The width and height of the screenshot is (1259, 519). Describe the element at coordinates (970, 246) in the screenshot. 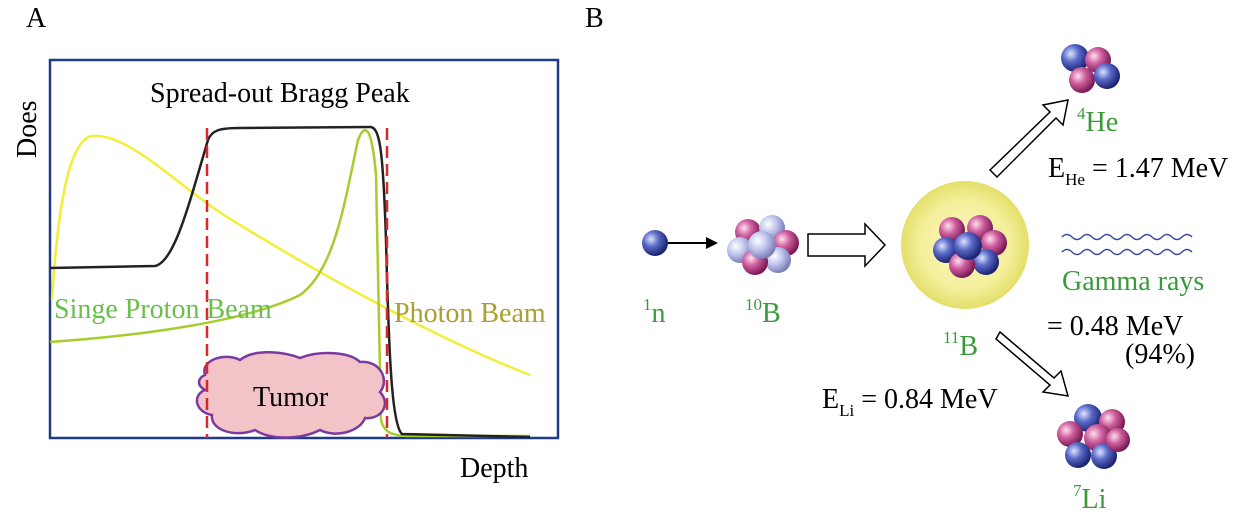

I see `boron11-nucleus` at that location.